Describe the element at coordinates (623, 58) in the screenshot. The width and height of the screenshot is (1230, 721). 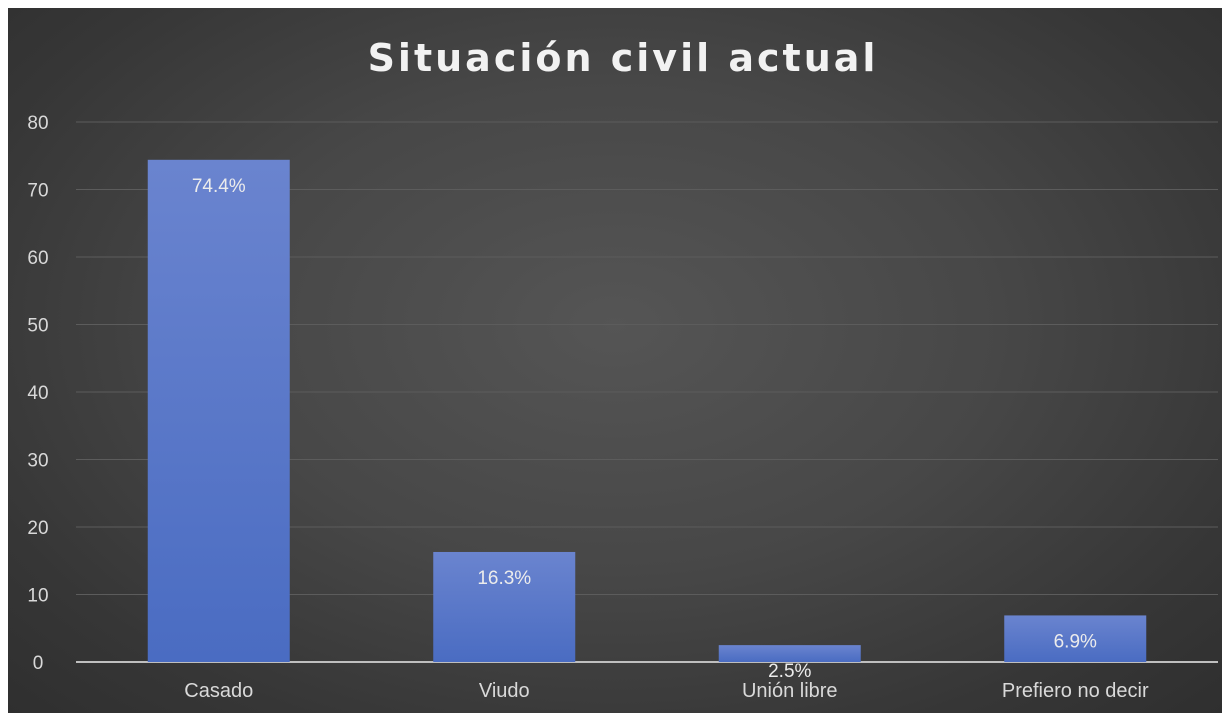
I see `chart-title: Situación civil actual` at that location.